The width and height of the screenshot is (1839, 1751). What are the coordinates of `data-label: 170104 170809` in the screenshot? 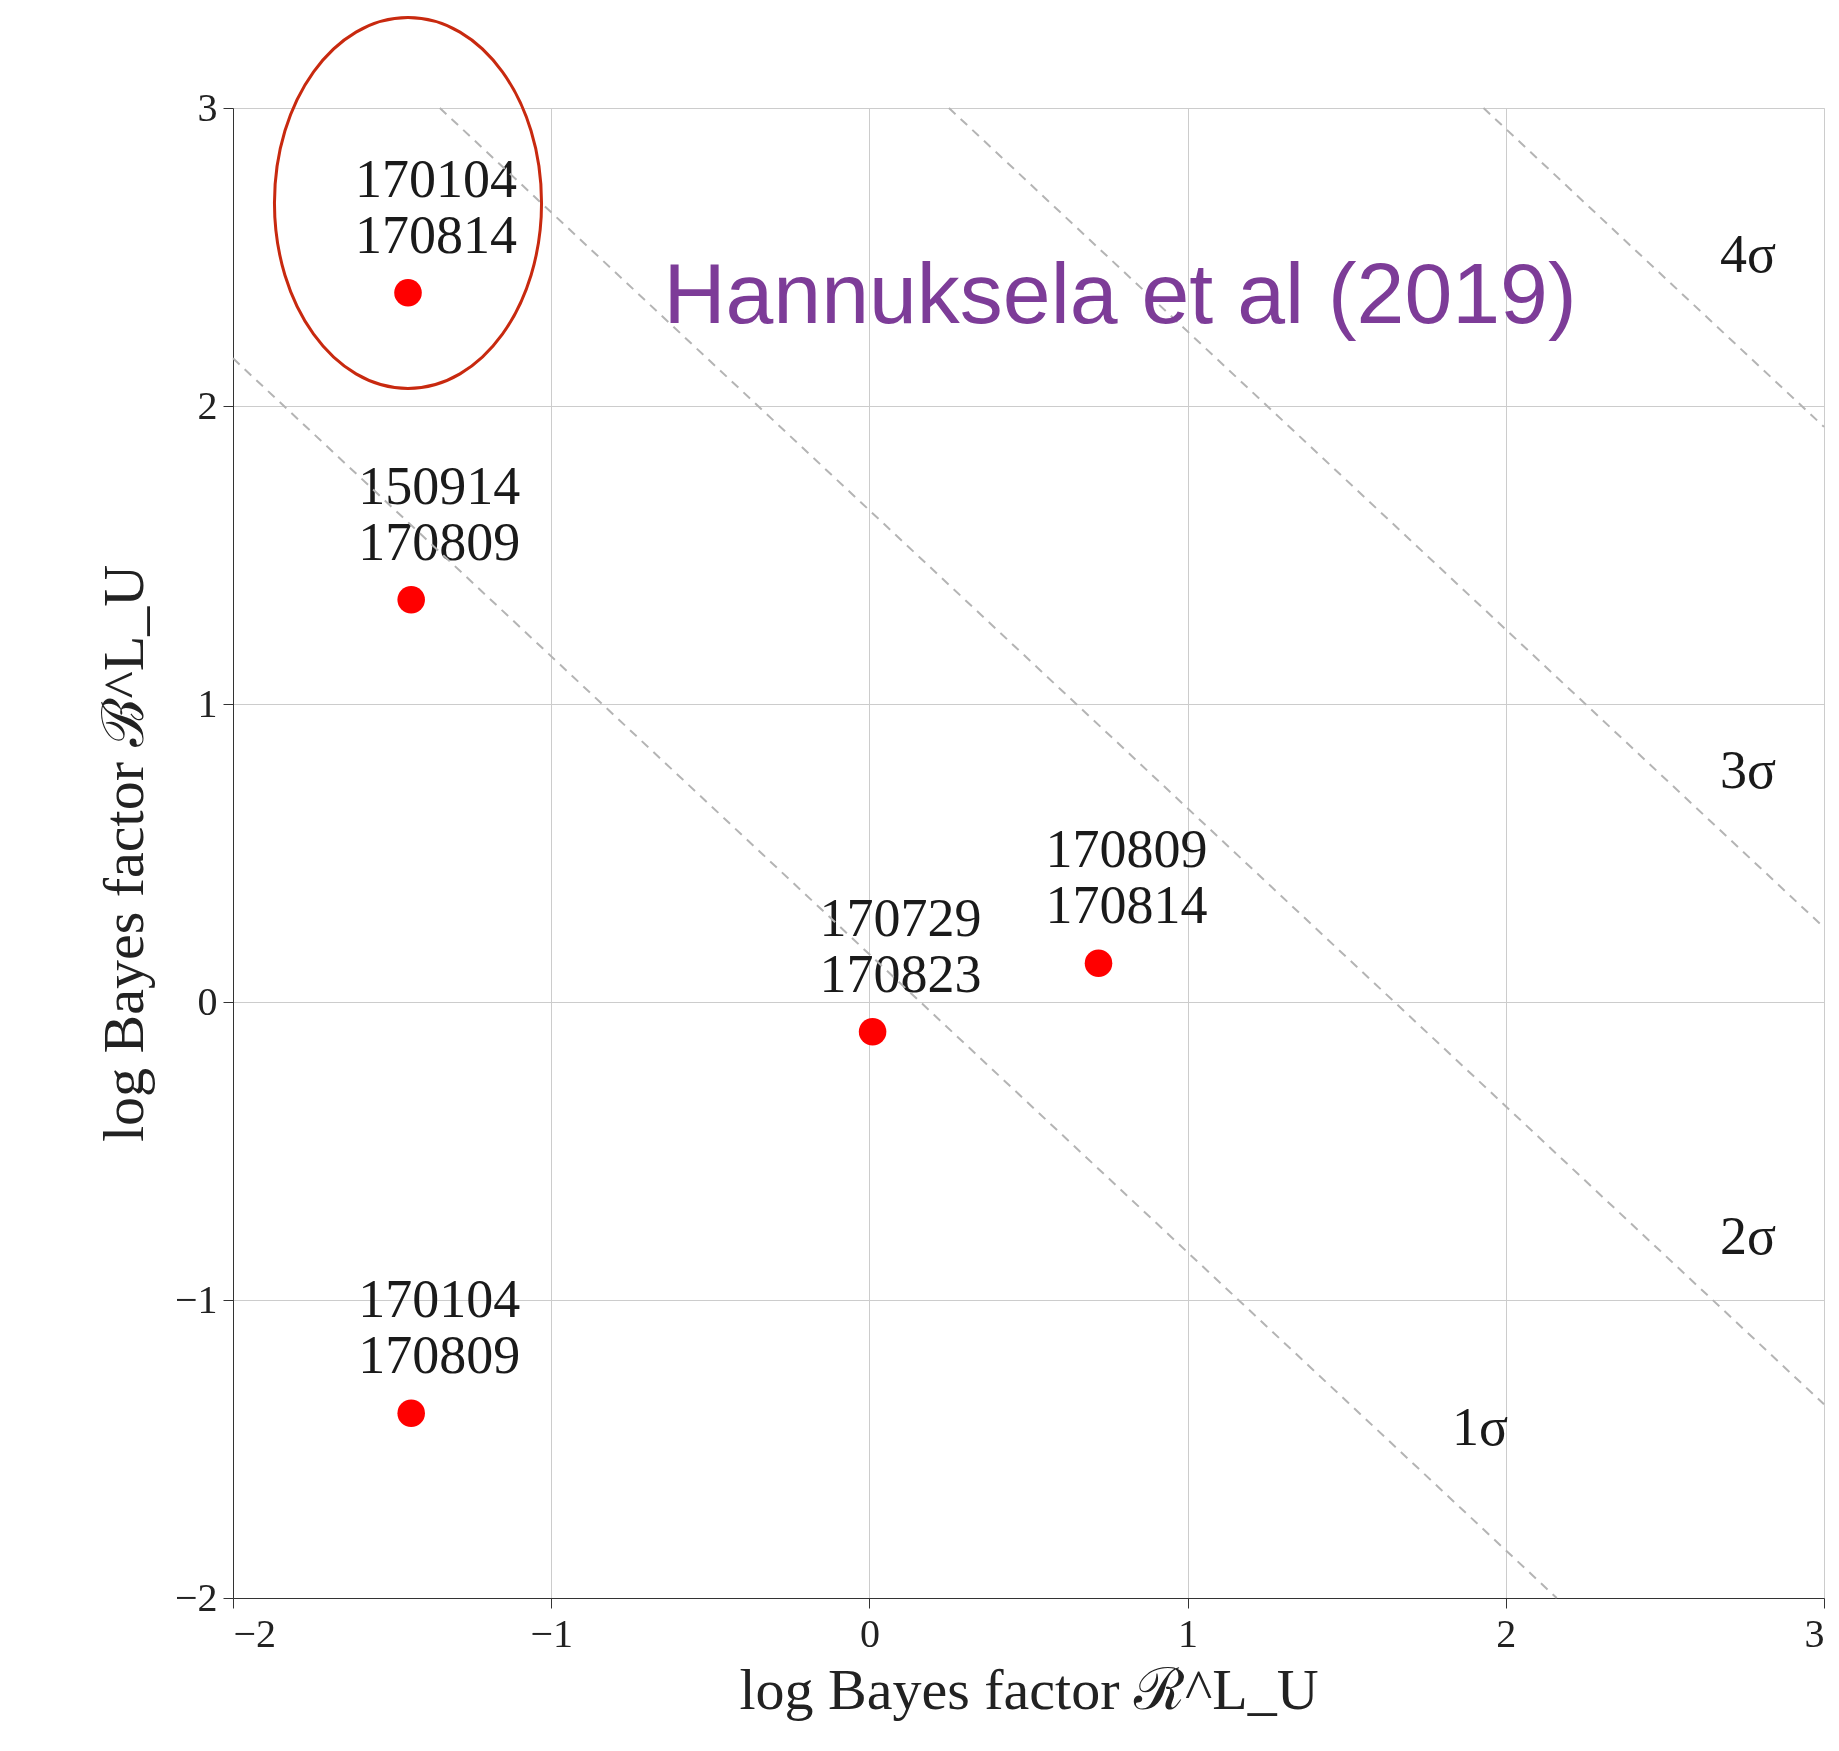 It's located at (439, 1327).